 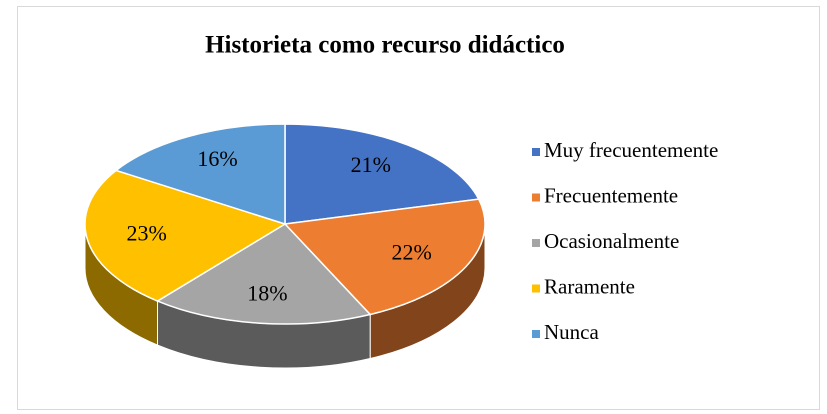 What do you see at coordinates (631, 150) in the screenshot?
I see `legend-label: Muy frecuentemente` at bounding box center [631, 150].